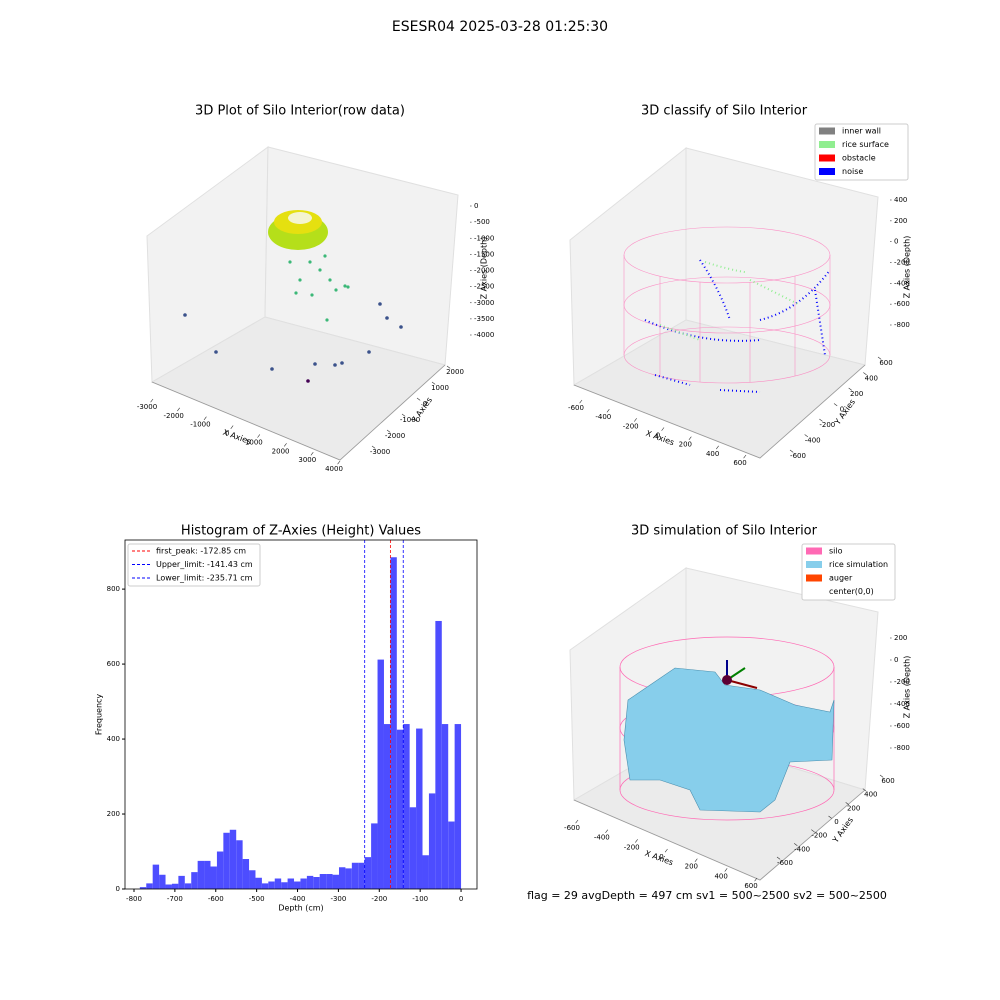 Image resolution: width=1000 pixels, height=1000 pixels. I want to click on legend-label: auger, so click(841, 578).